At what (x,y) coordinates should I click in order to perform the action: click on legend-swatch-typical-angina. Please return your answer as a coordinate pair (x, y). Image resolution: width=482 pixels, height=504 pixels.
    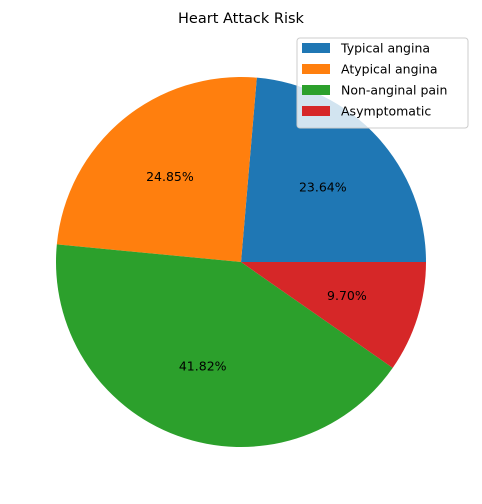
    Looking at the image, I should click on (316, 48).